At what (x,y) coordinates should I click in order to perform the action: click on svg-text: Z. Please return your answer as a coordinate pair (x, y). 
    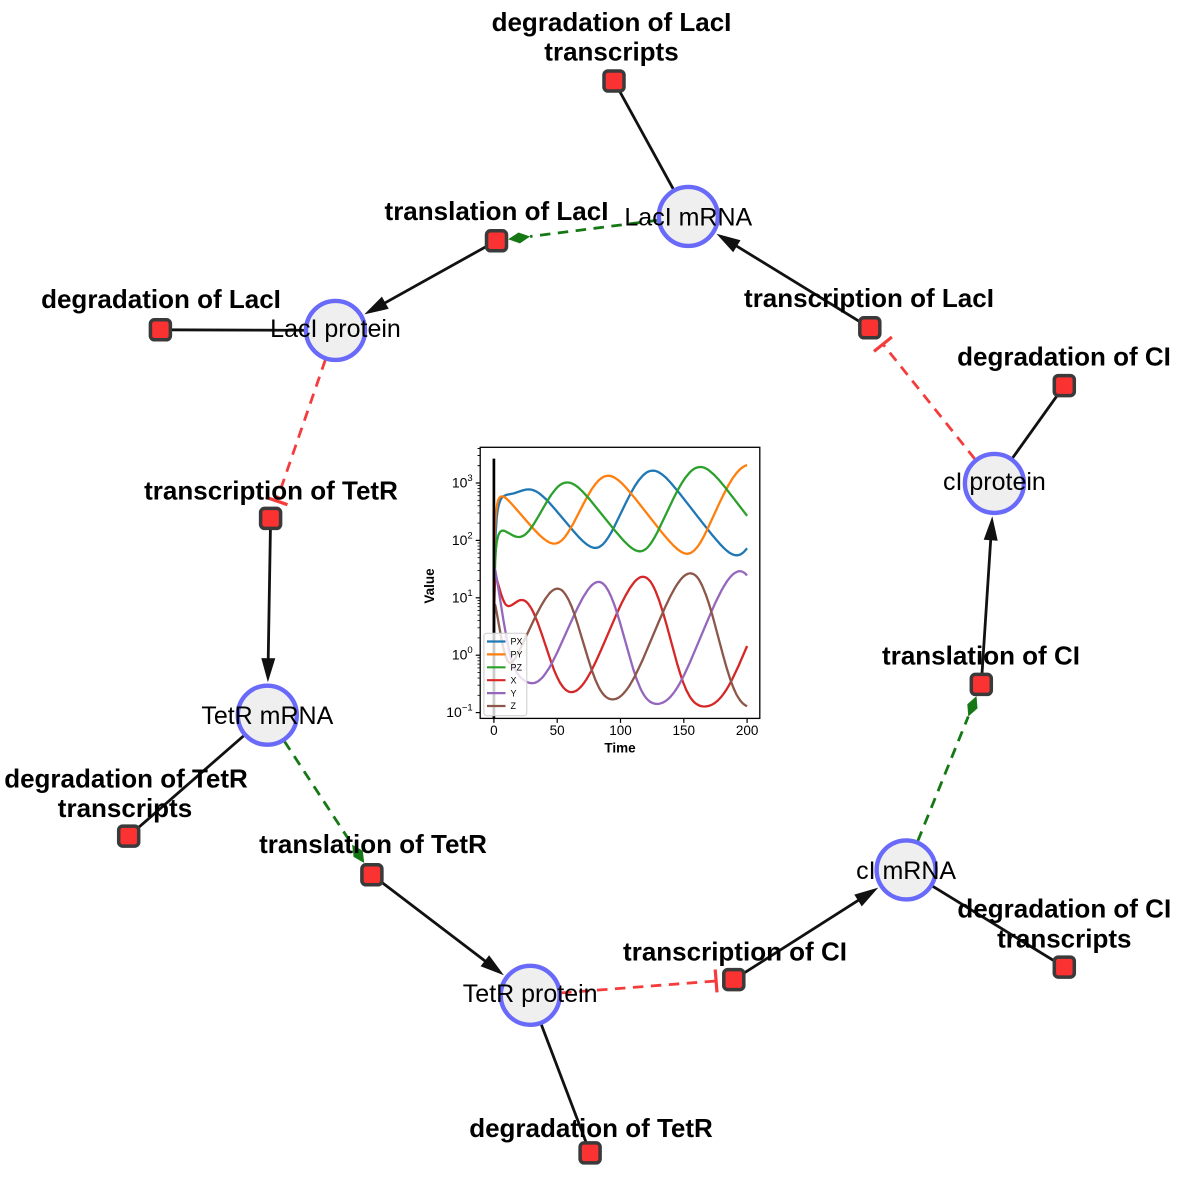
    Looking at the image, I should click on (514, 706).